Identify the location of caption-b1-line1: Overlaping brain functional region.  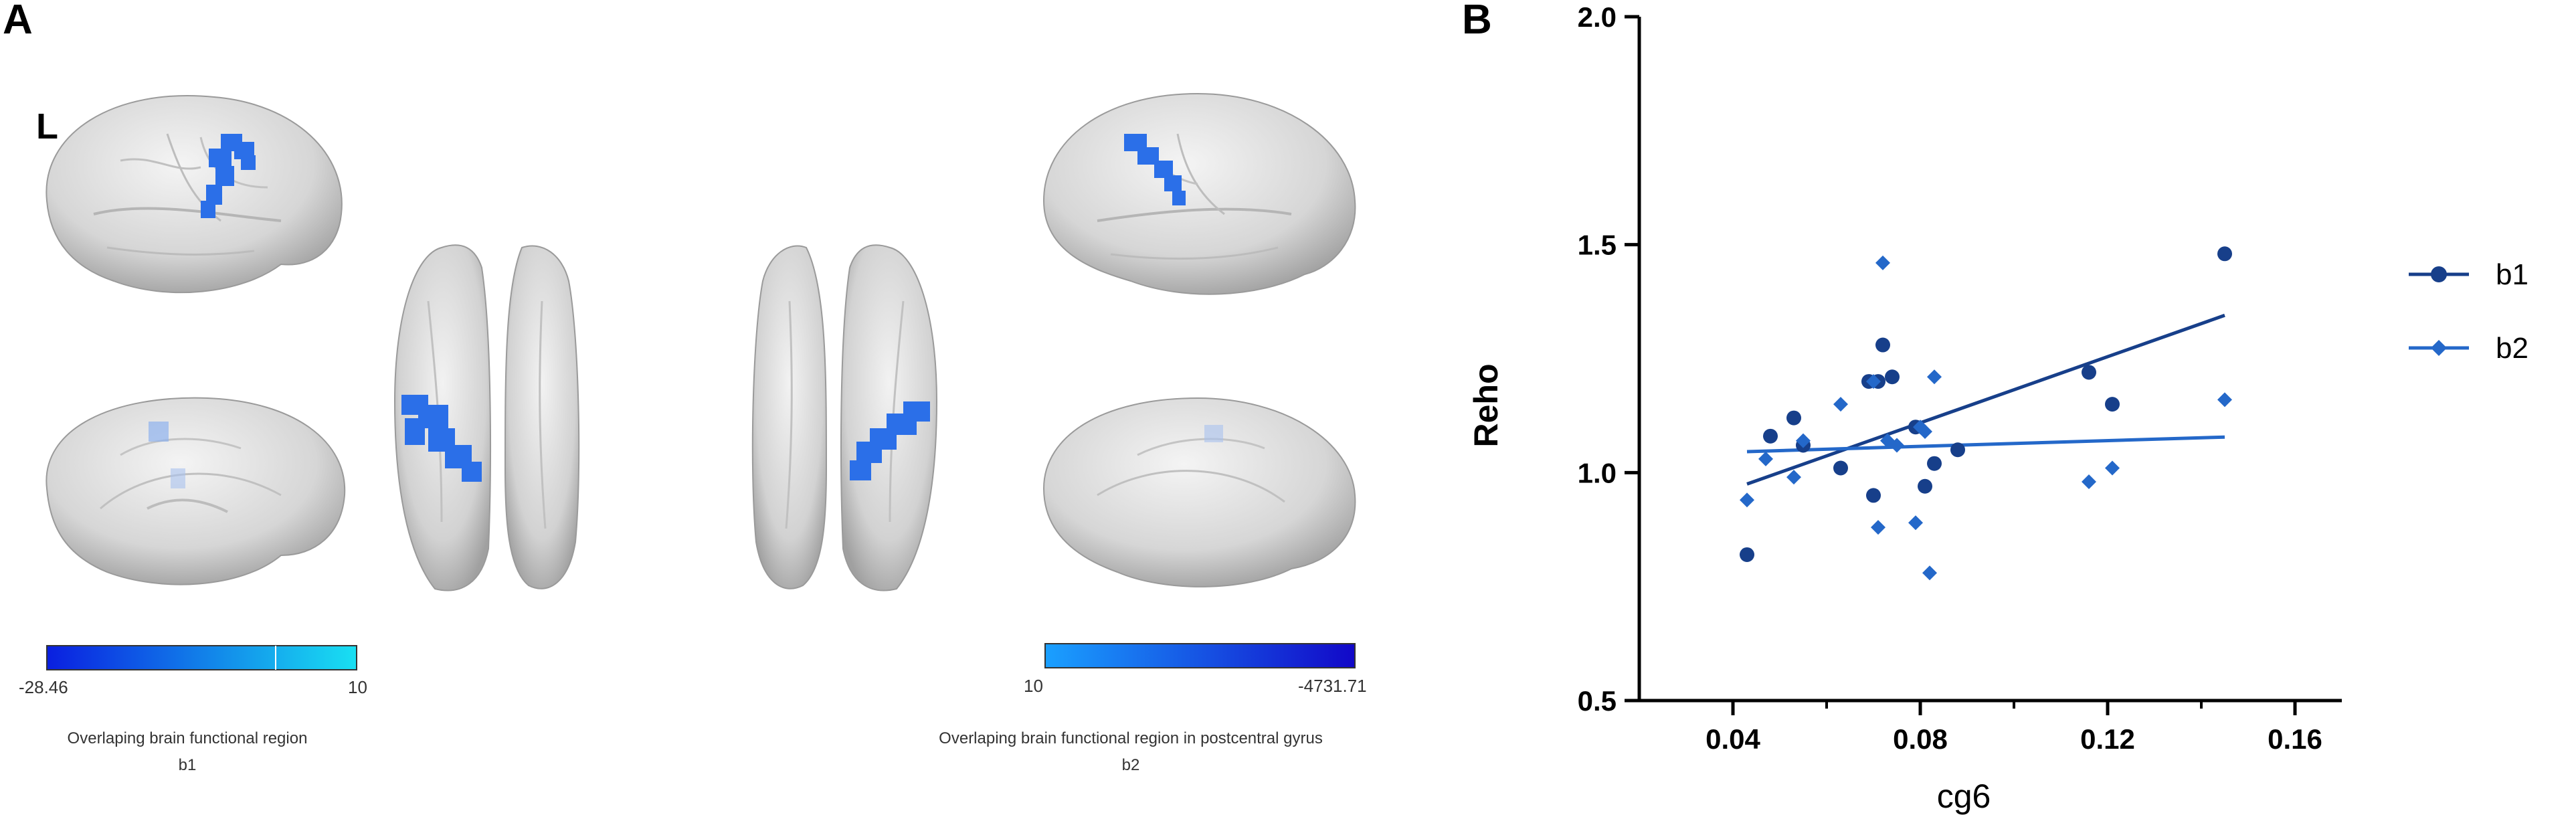
(187, 738).